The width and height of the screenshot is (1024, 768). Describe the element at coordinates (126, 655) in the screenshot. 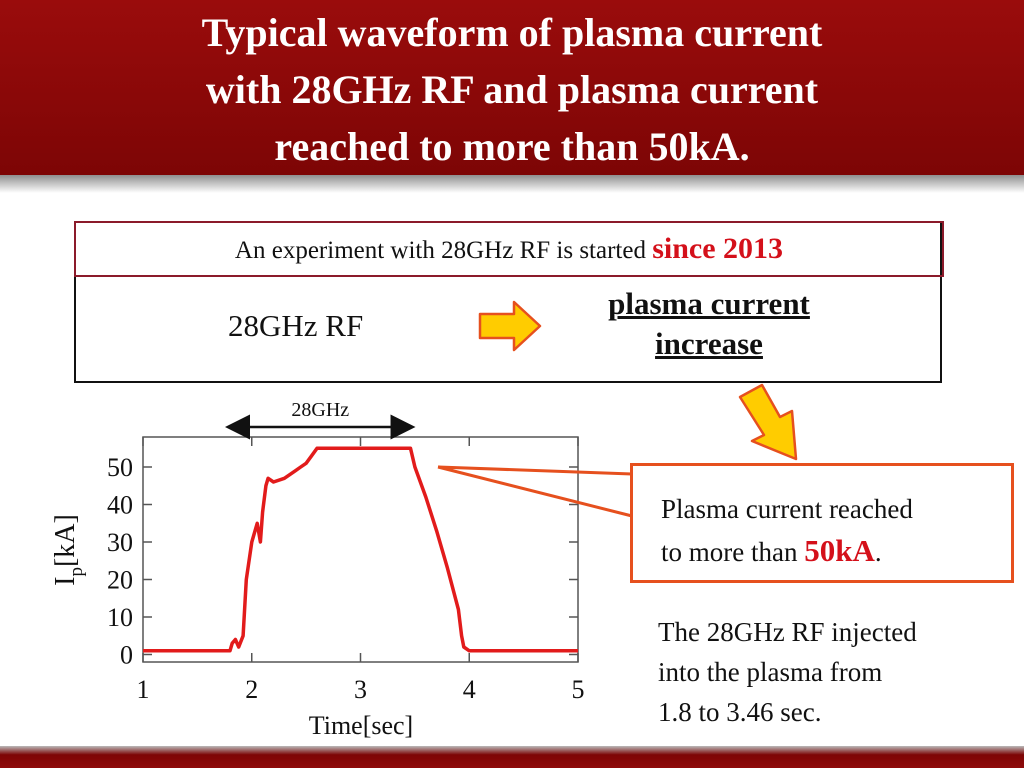

I see `y-tick-label: 0` at that location.